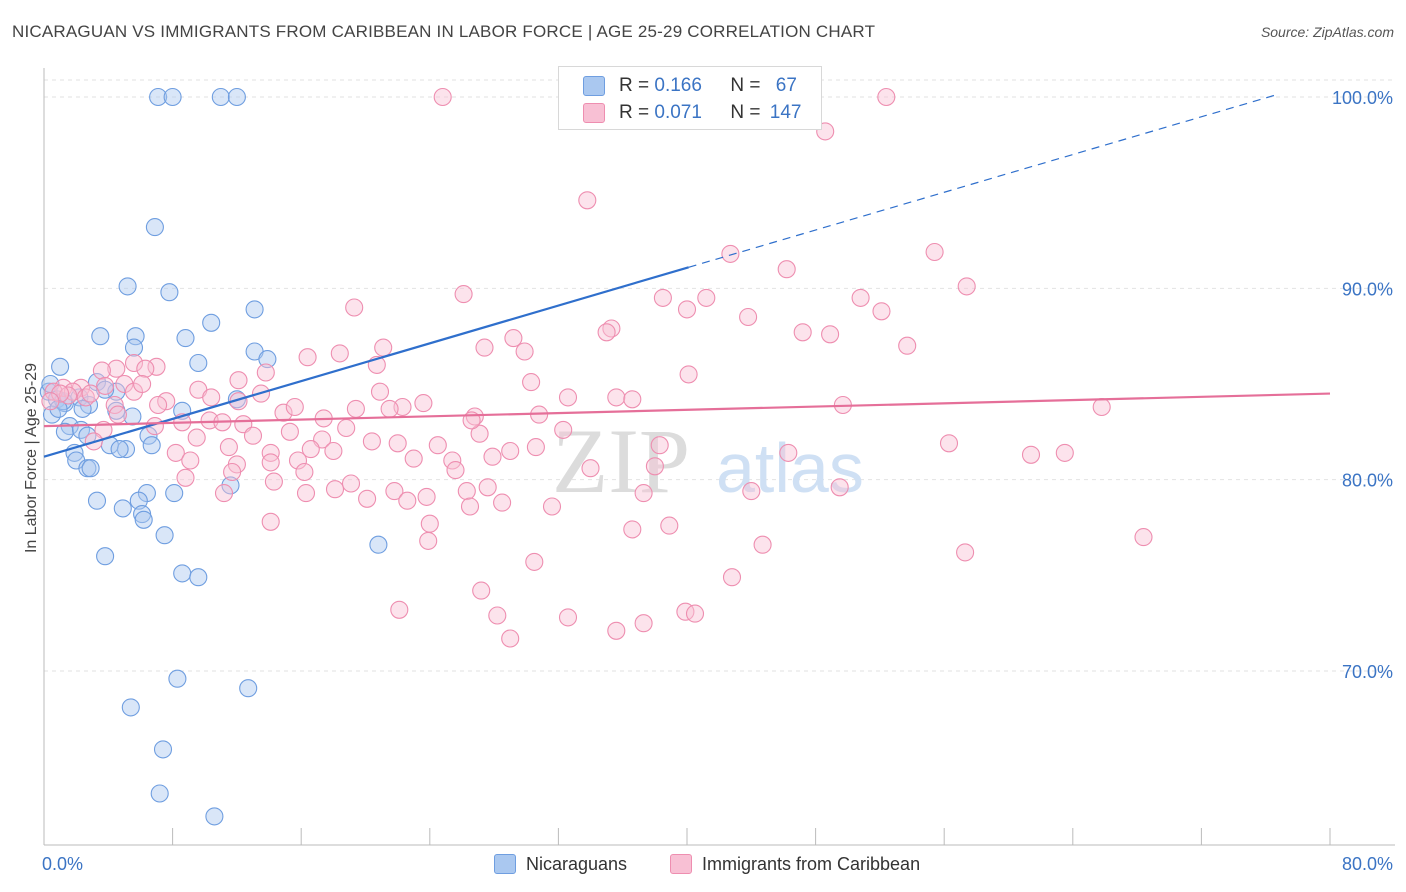  What do you see at coordinates (31, 458) in the screenshot?
I see `y-axis-label: In Labor Force | Age 25-29` at bounding box center [31, 458].